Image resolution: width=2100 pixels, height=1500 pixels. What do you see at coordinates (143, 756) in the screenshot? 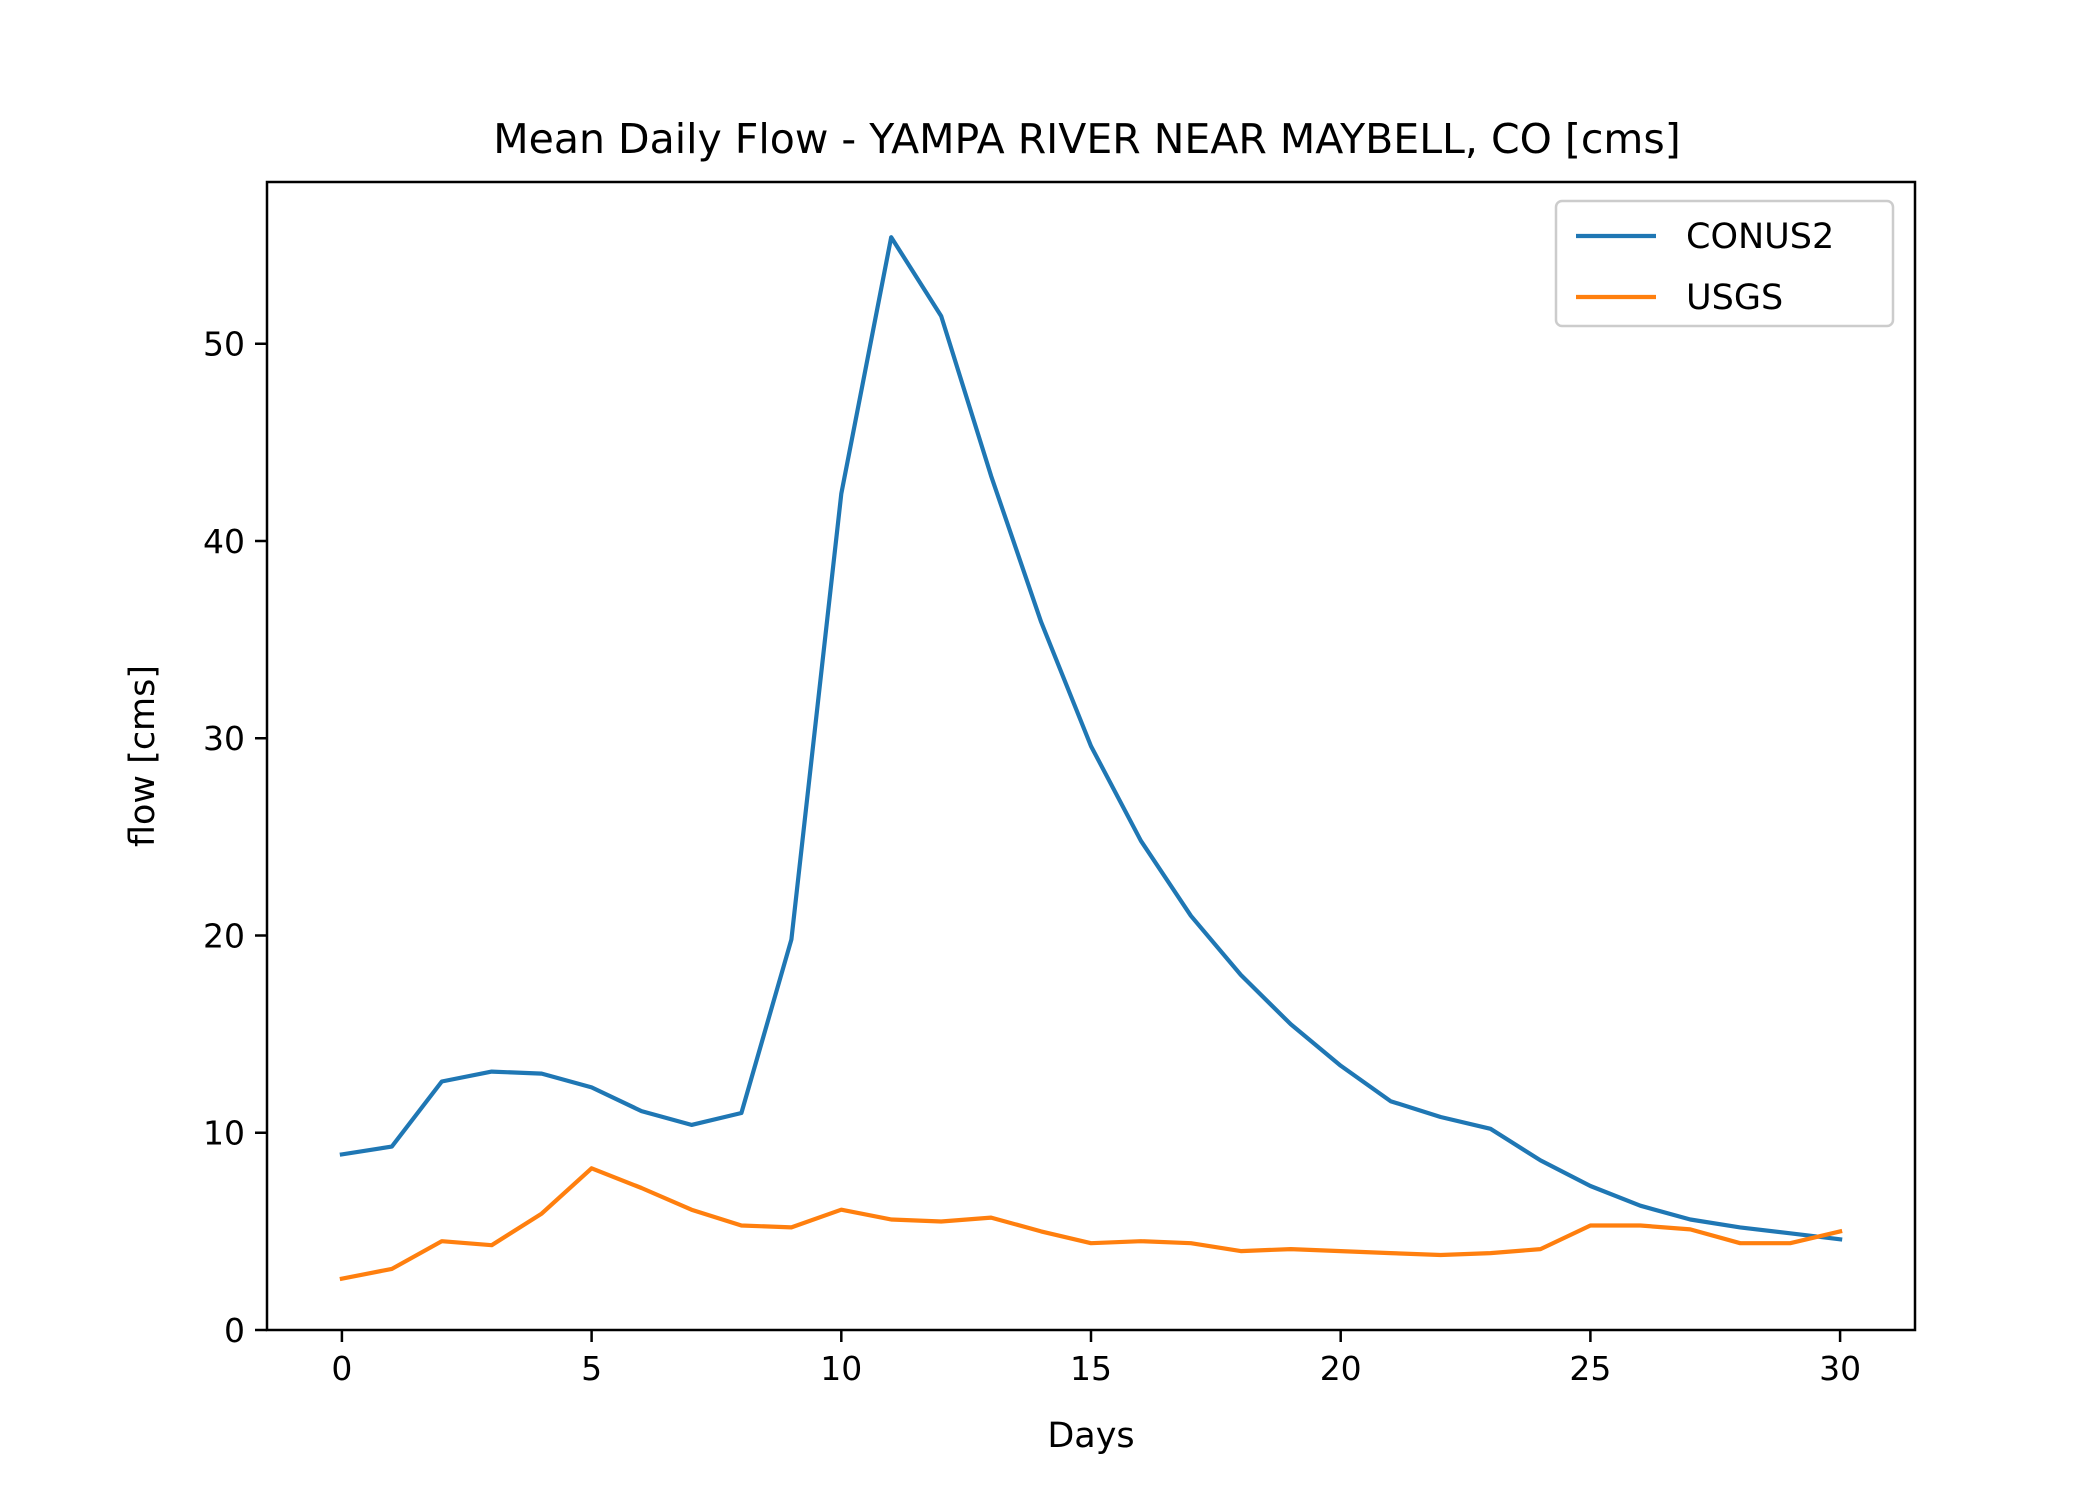
I see `y-axis-label: flow [cms]` at bounding box center [143, 756].